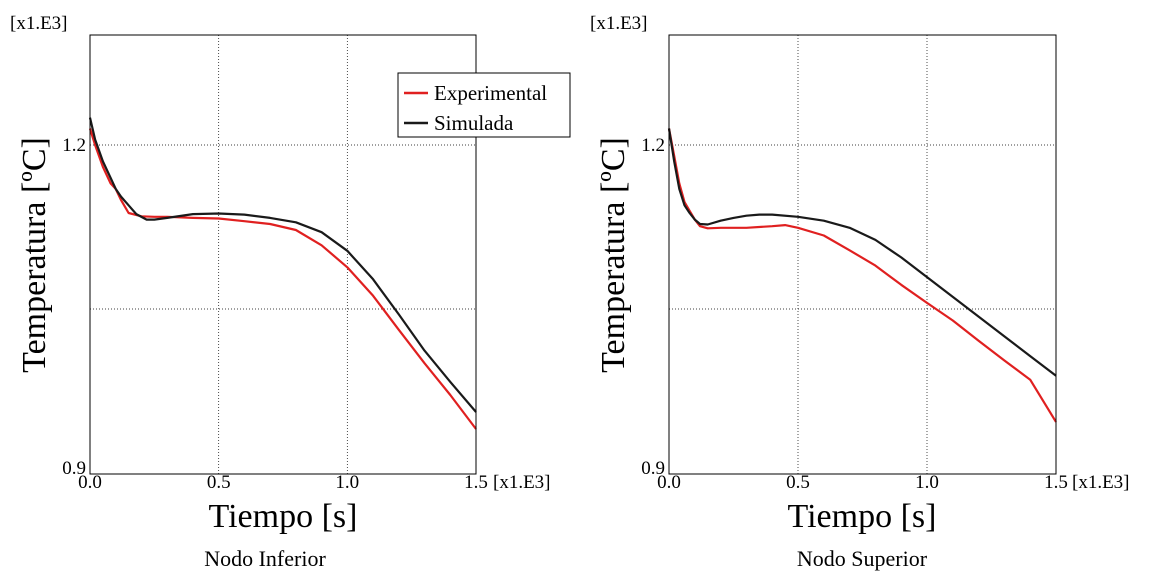 Image resolution: width=1157 pixels, height=578 pixels. Describe the element at coordinates (862, 558) in the screenshot. I see `chart-caption: Nodo Superior` at that location.